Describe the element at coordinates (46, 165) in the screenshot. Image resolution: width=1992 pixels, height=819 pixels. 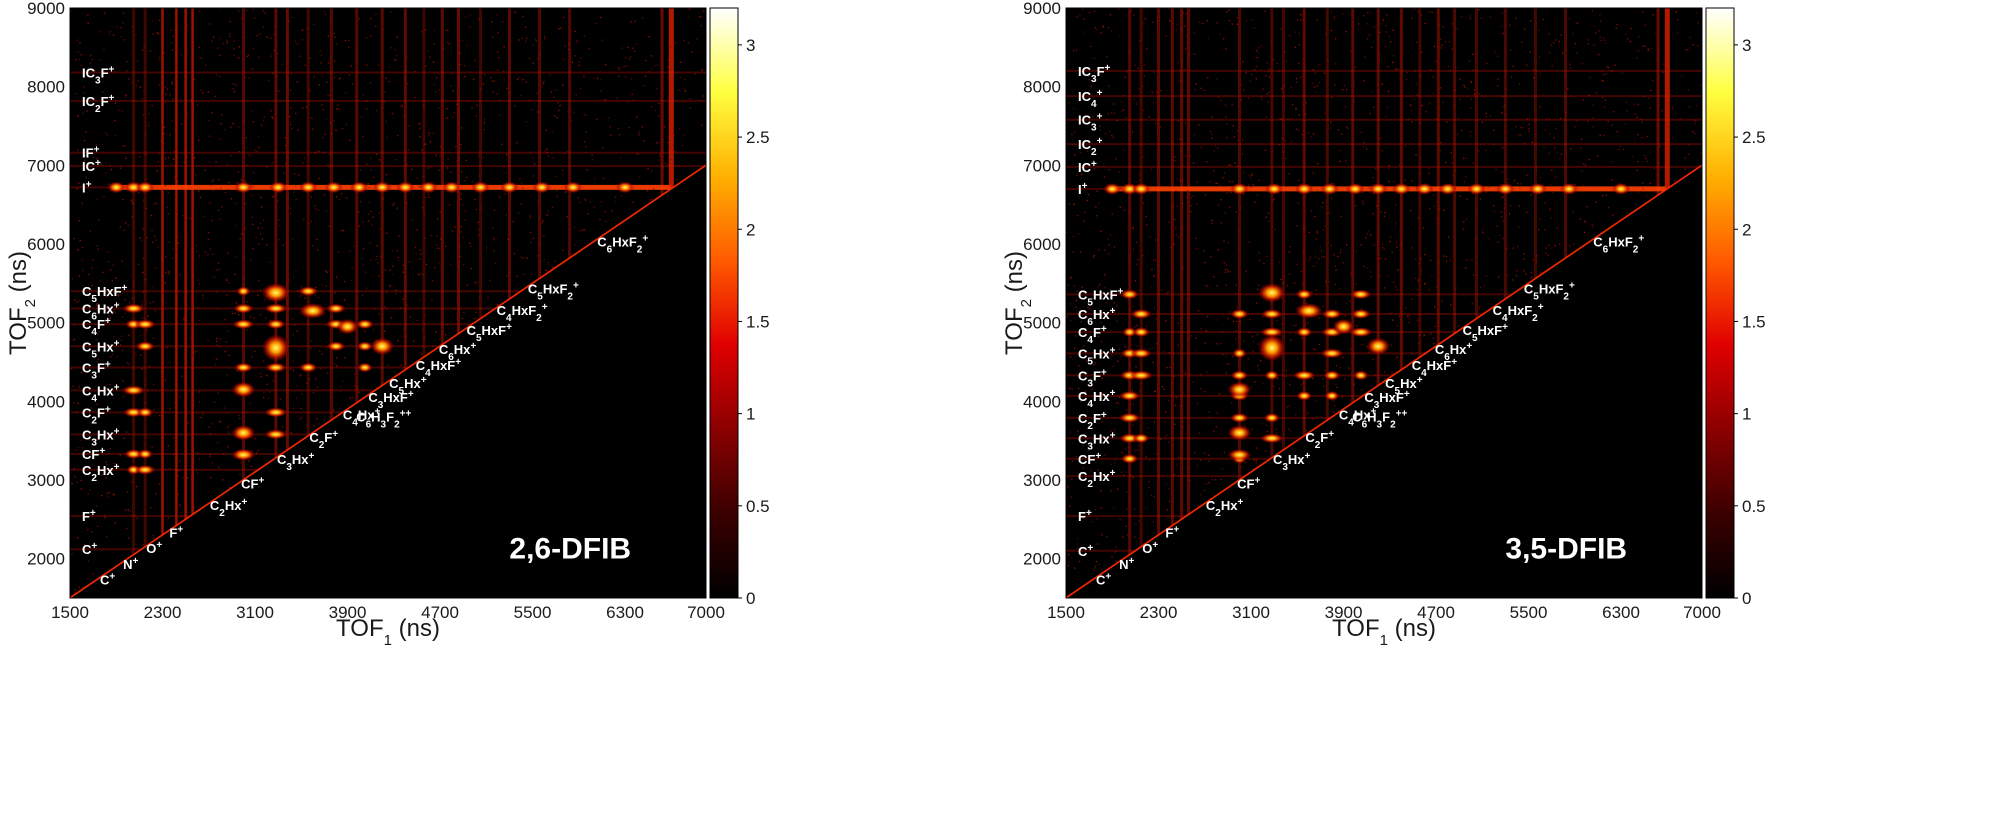
I see `y-tick-label: 7000` at that location.